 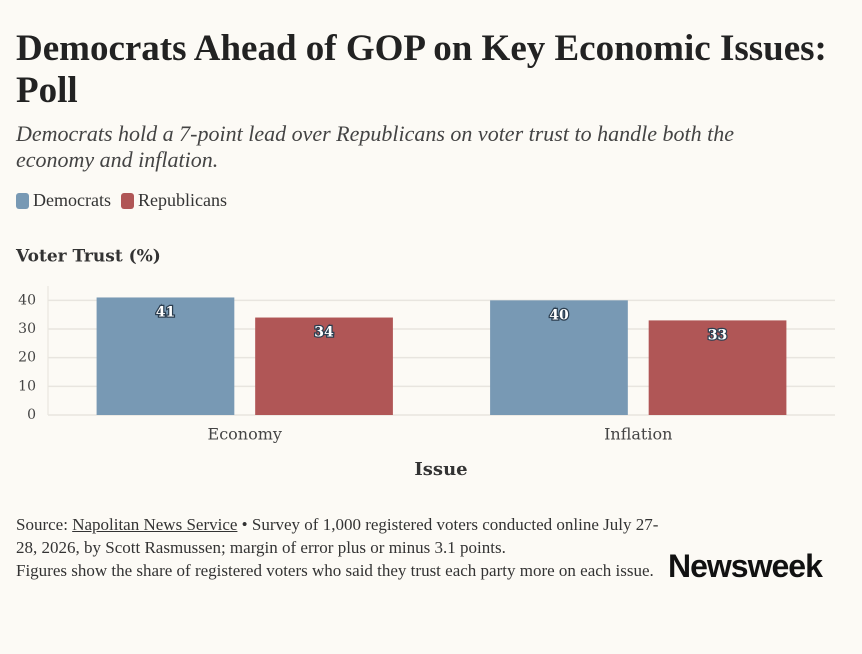 I want to click on data-label: 33, so click(x=717, y=335).